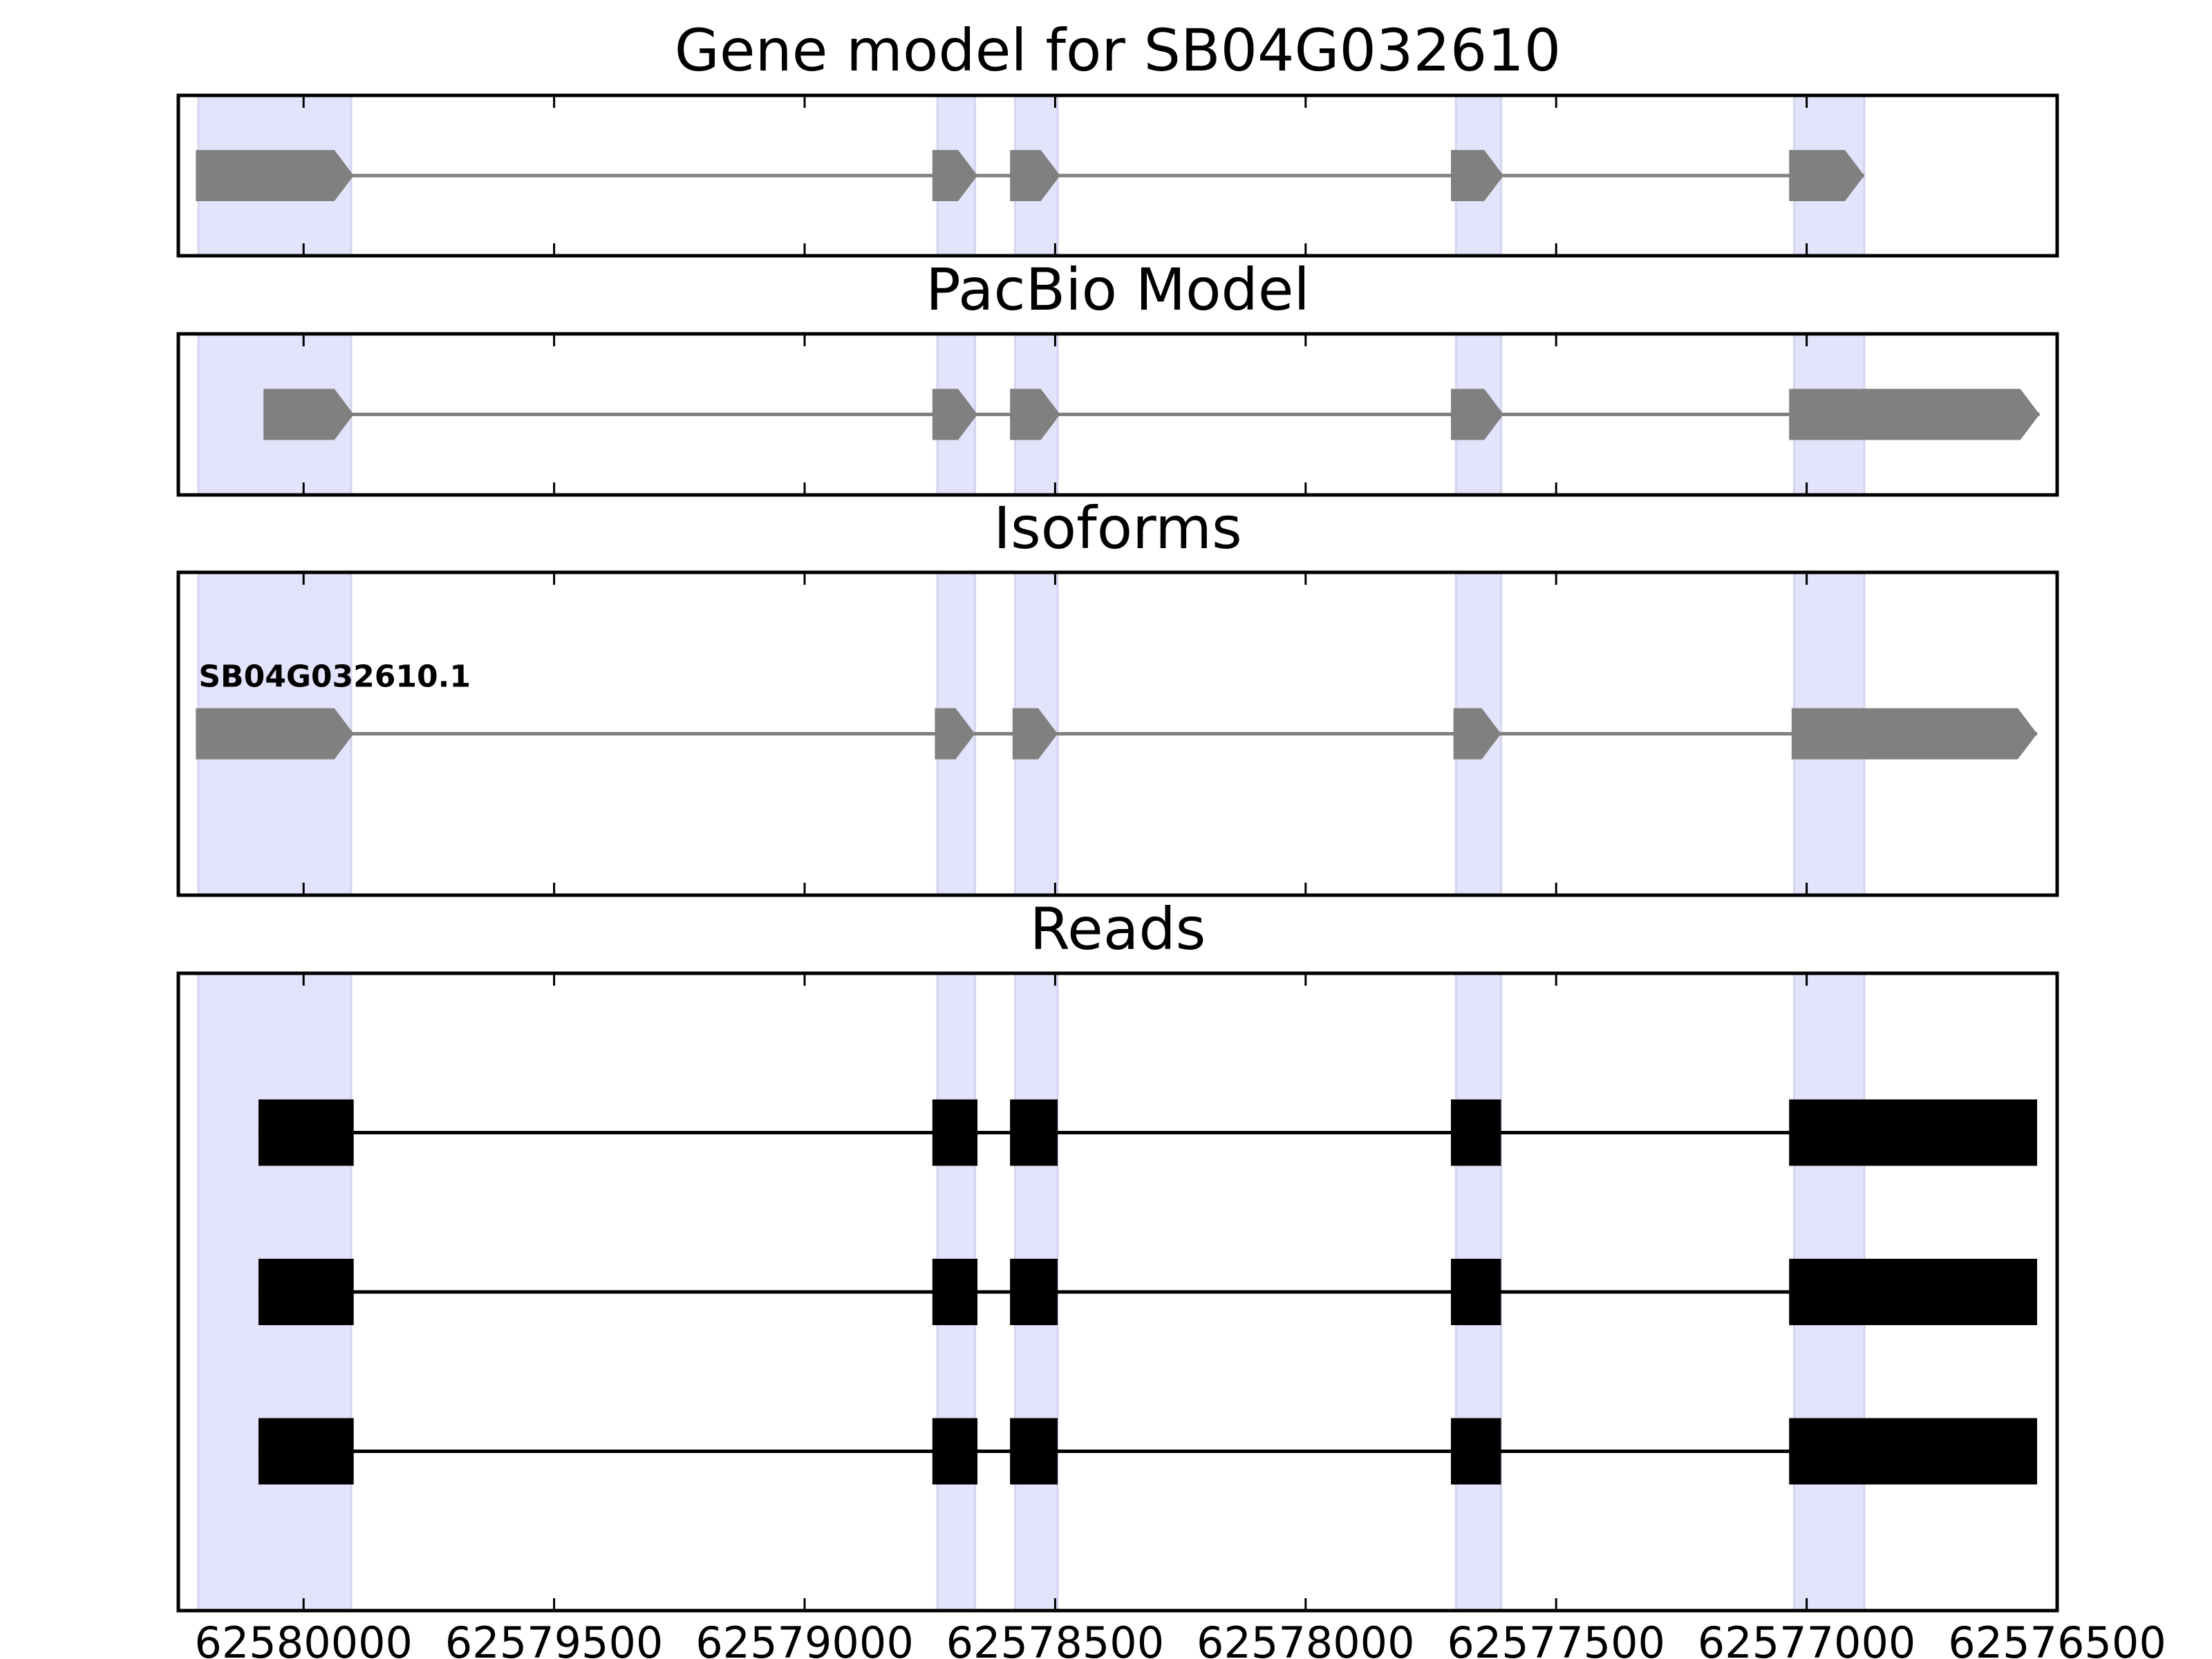  What do you see at coordinates (805, 1638) in the screenshot?
I see `tick-label: 62579000` at bounding box center [805, 1638].